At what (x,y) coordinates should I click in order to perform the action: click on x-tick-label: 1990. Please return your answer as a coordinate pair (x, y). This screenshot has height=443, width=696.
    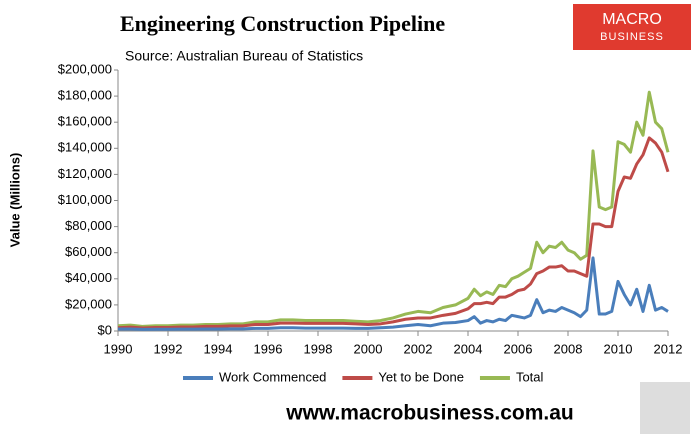
    Looking at the image, I should click on (118, 348).